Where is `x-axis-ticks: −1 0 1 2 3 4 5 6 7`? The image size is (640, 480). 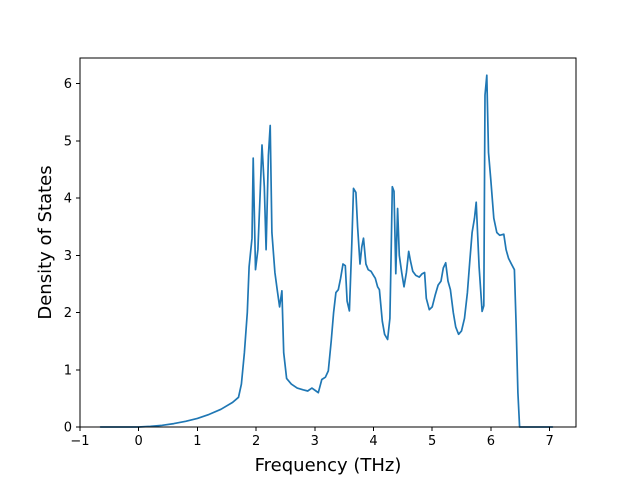 x-axis-ticks: −1 0 1 2 3 4 5 6 7 is located at coordinates (312, 438).